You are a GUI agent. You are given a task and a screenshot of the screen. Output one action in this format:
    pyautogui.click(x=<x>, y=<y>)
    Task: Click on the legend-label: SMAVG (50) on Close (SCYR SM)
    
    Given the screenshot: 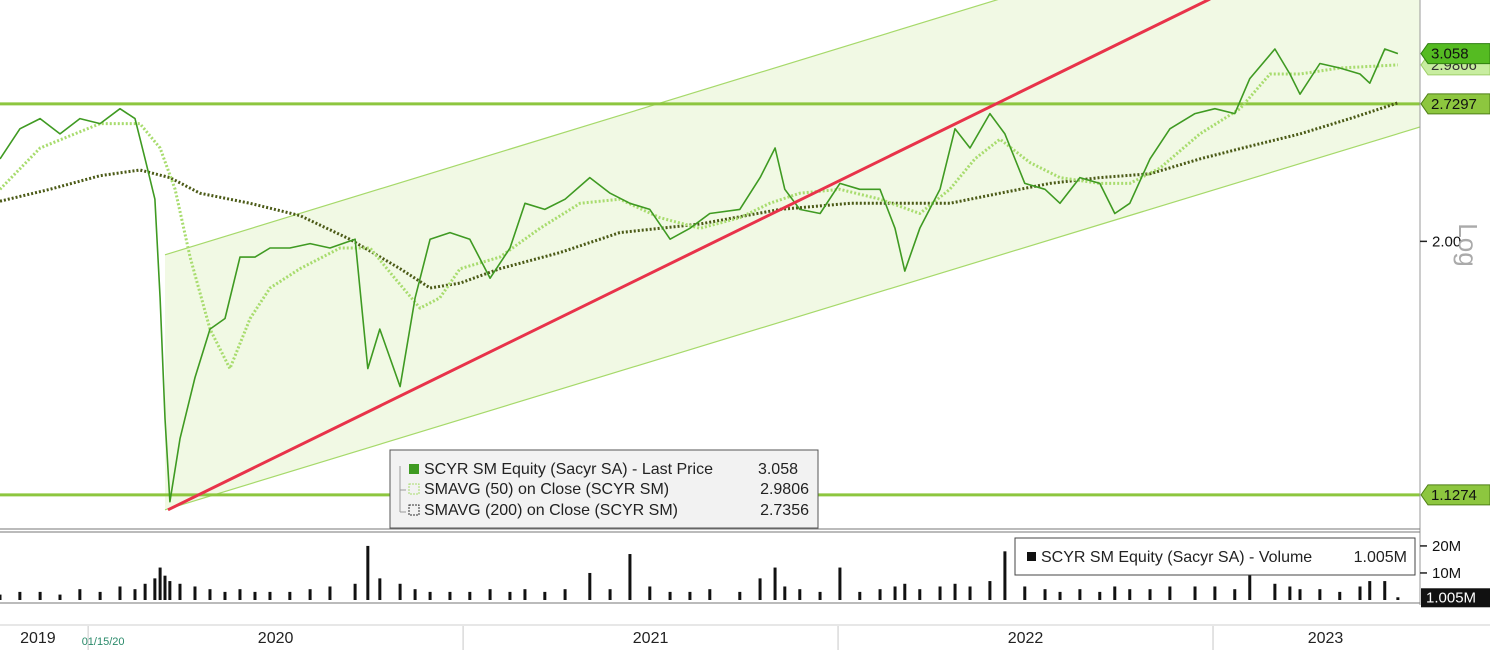 What is the action you would take?
    pyautogui.click(x=546, y=489)
    